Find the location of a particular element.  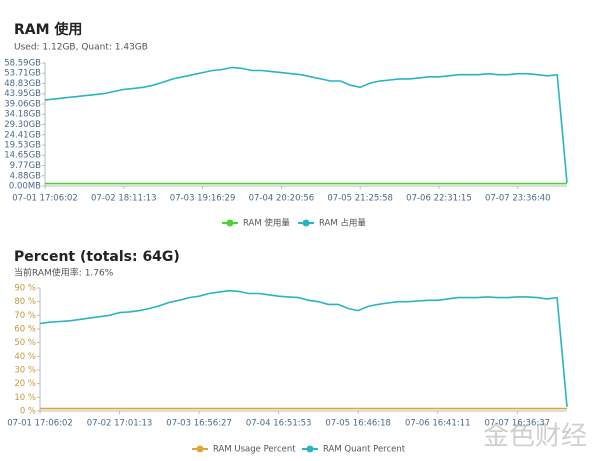

legend-label: RAM 占用量 is located at coordinates (342, 223).